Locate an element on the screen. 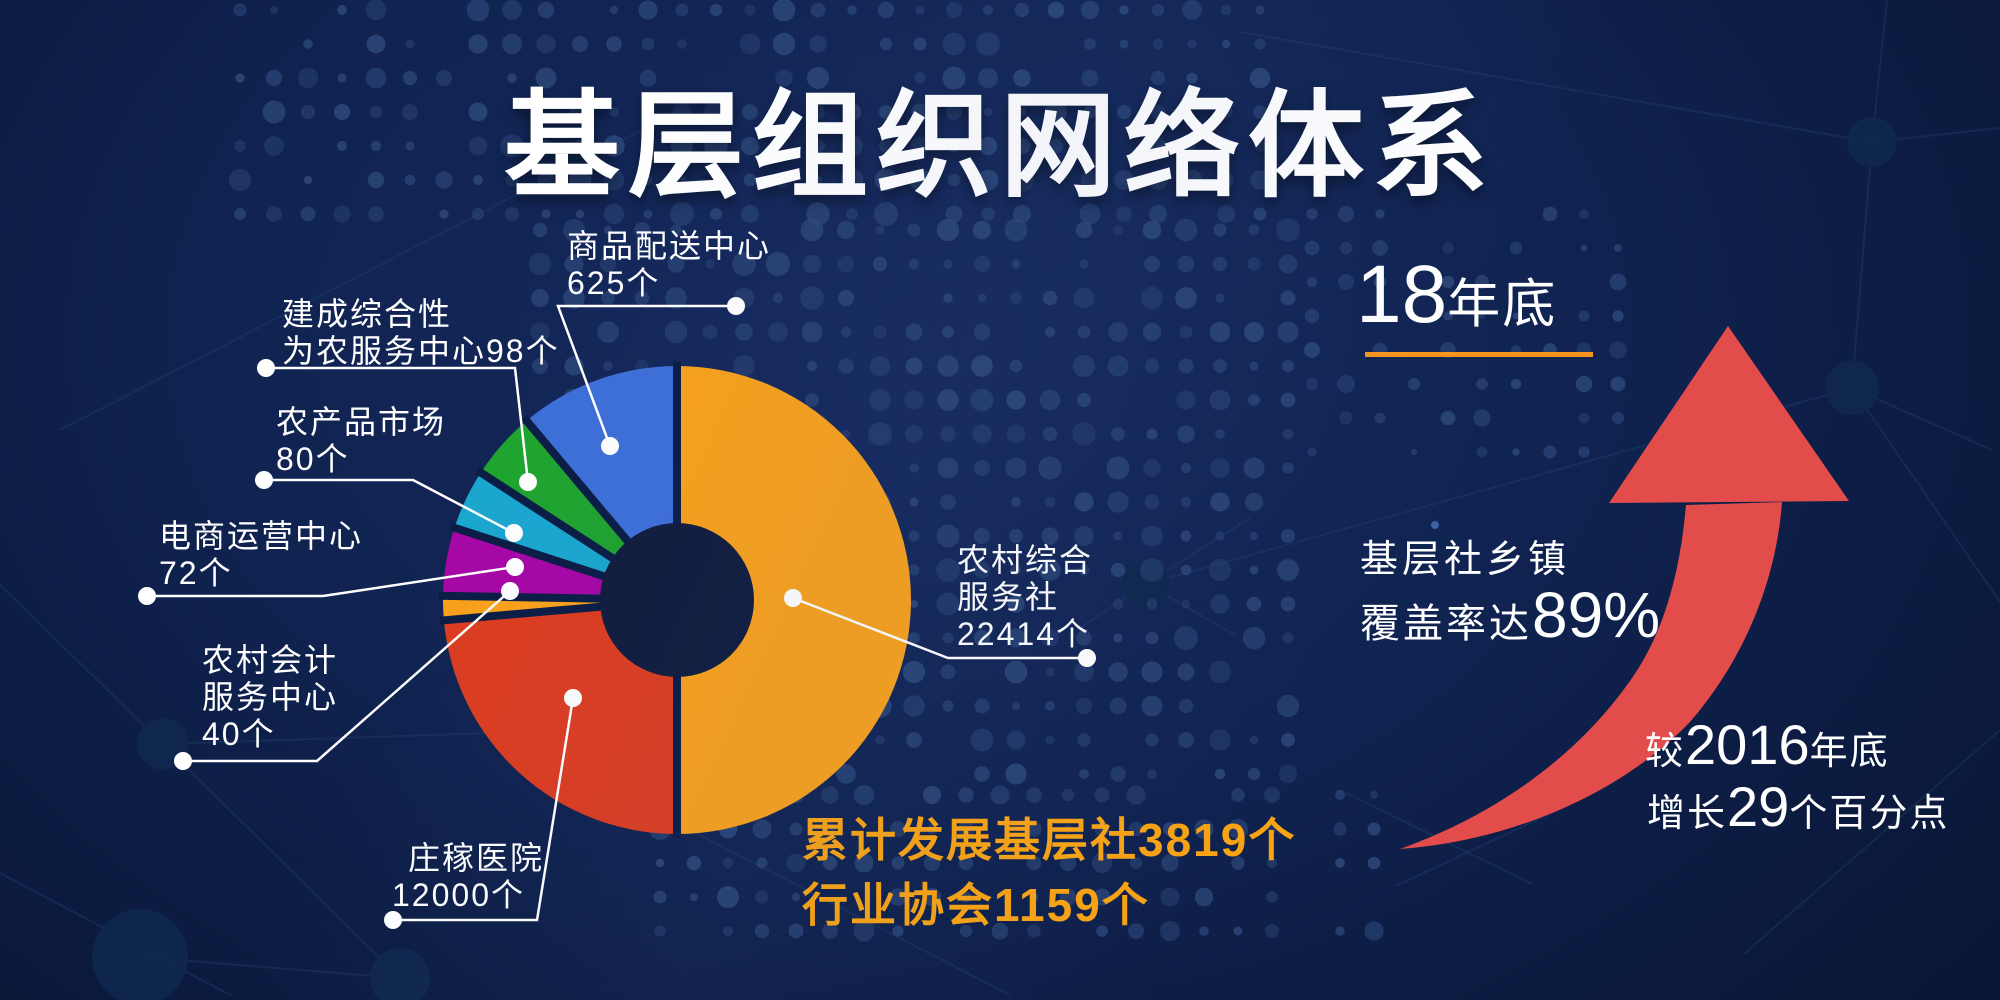 The height and width of the screenshot is (1000, 2000). label-agri-service-center: 建成综合性 为农服务中心98个 is located at coordinates (421, 333).